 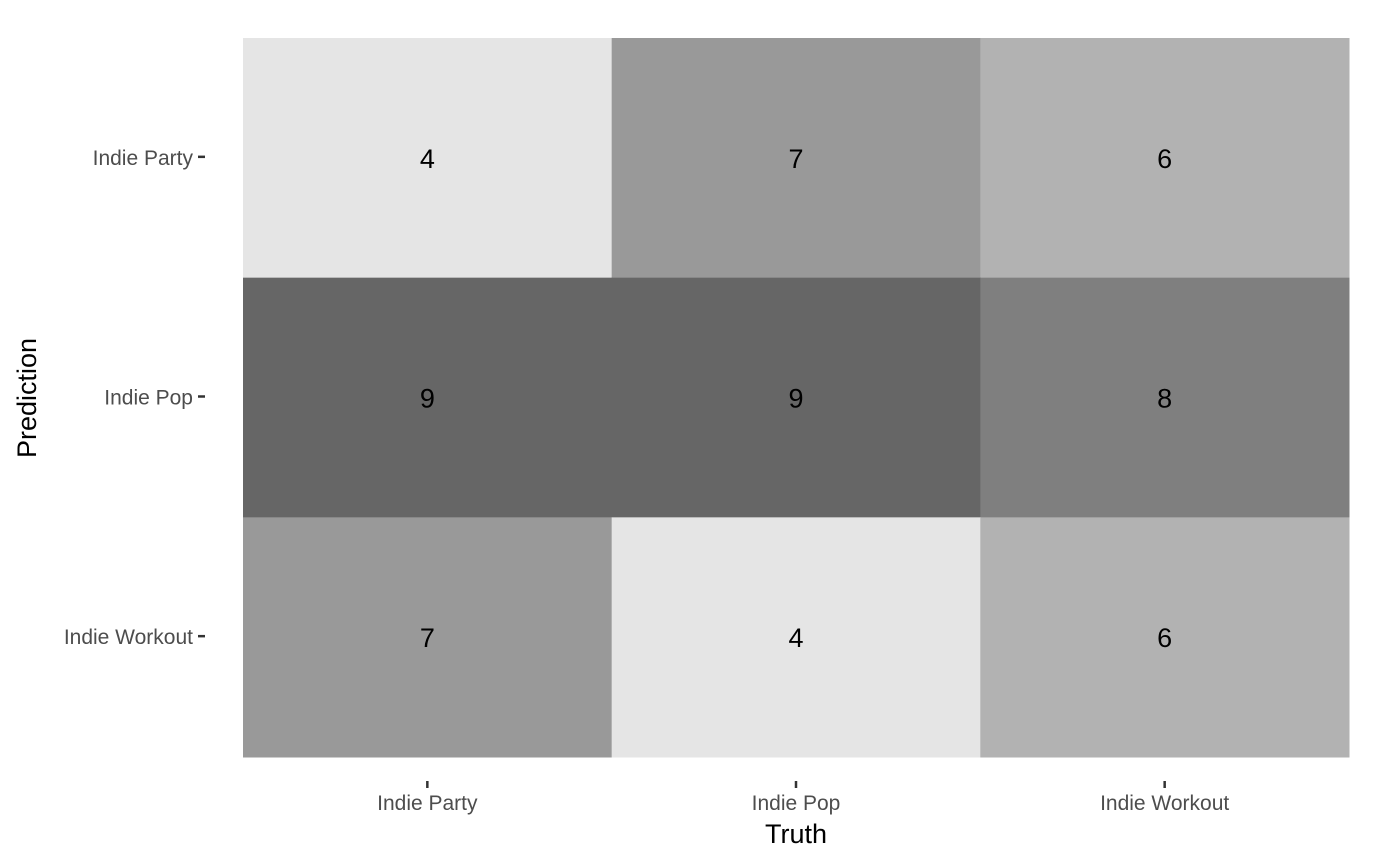 I want to click on x-tick-label-indie-party: Indie Party, so click(x=427, y=803).